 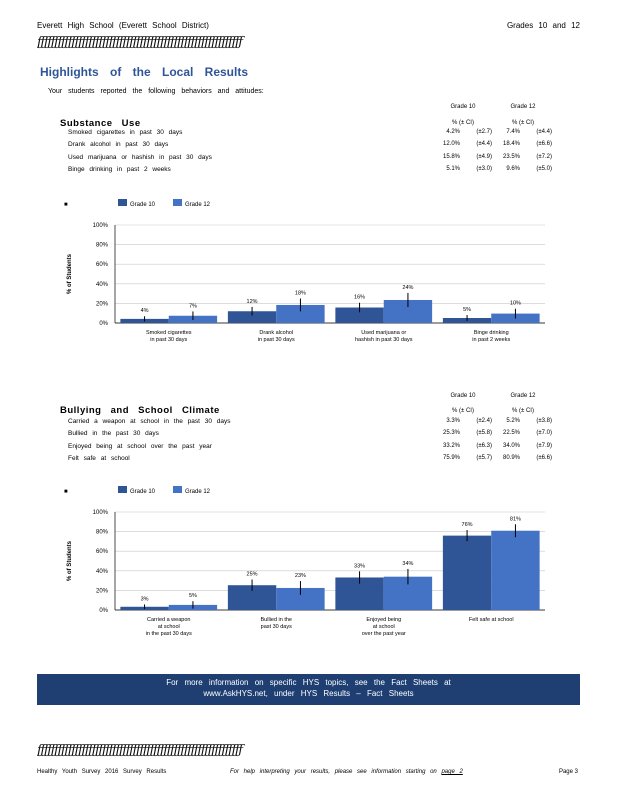 I want to click on grade10-value: 12.0%, so click(x=451, y=144).